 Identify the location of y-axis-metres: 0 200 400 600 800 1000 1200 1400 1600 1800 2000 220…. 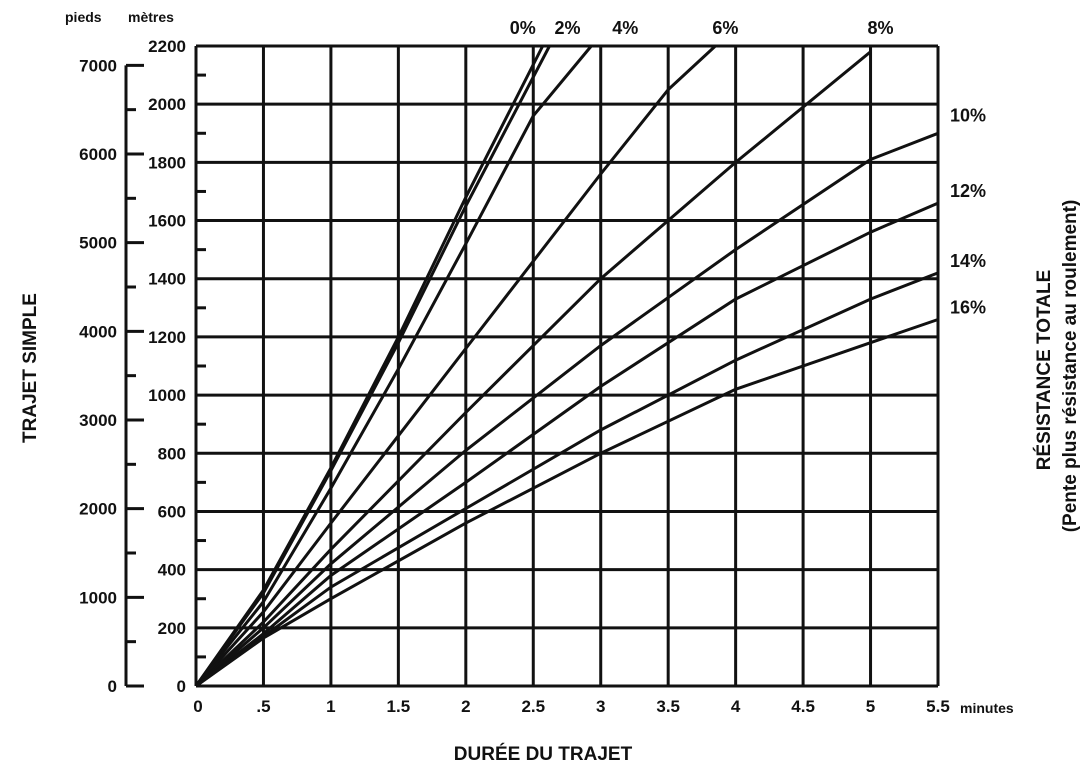
(173, 366).